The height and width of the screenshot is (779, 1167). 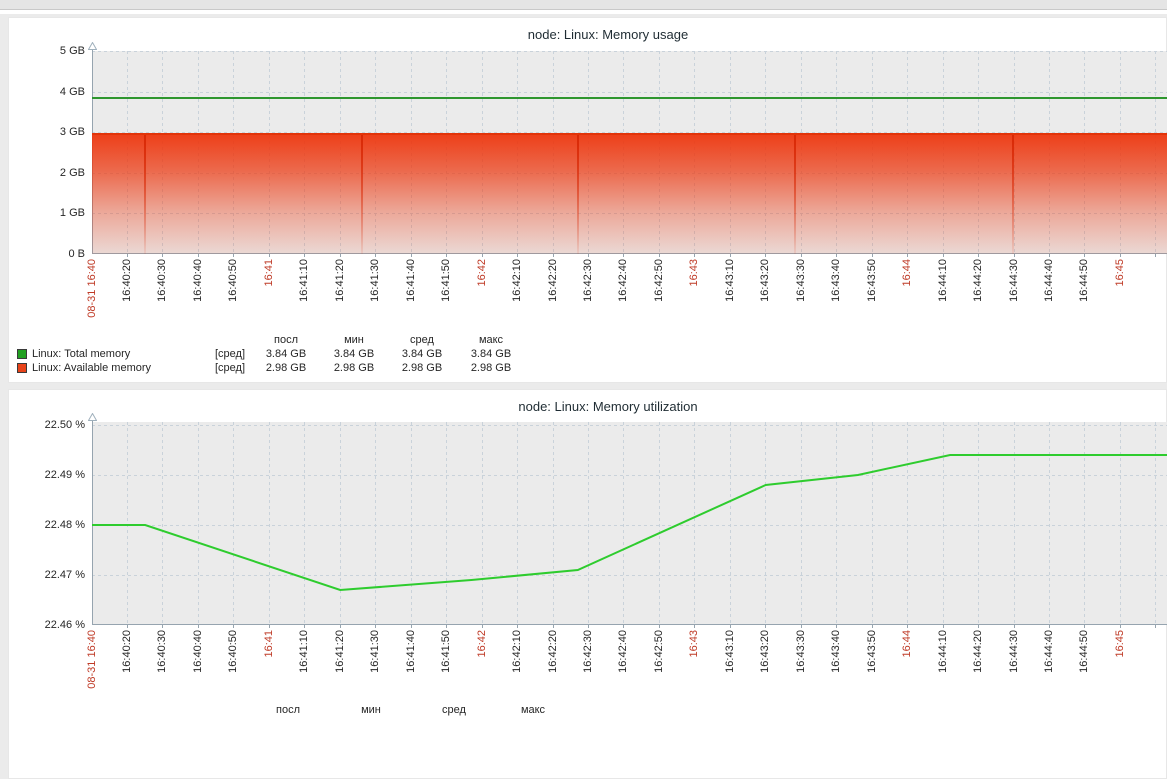 What do you see at coordinates (64, 425) in the screenshot?
I see `y-axis-label: 22.50 %` at bounding box center [64, 425].